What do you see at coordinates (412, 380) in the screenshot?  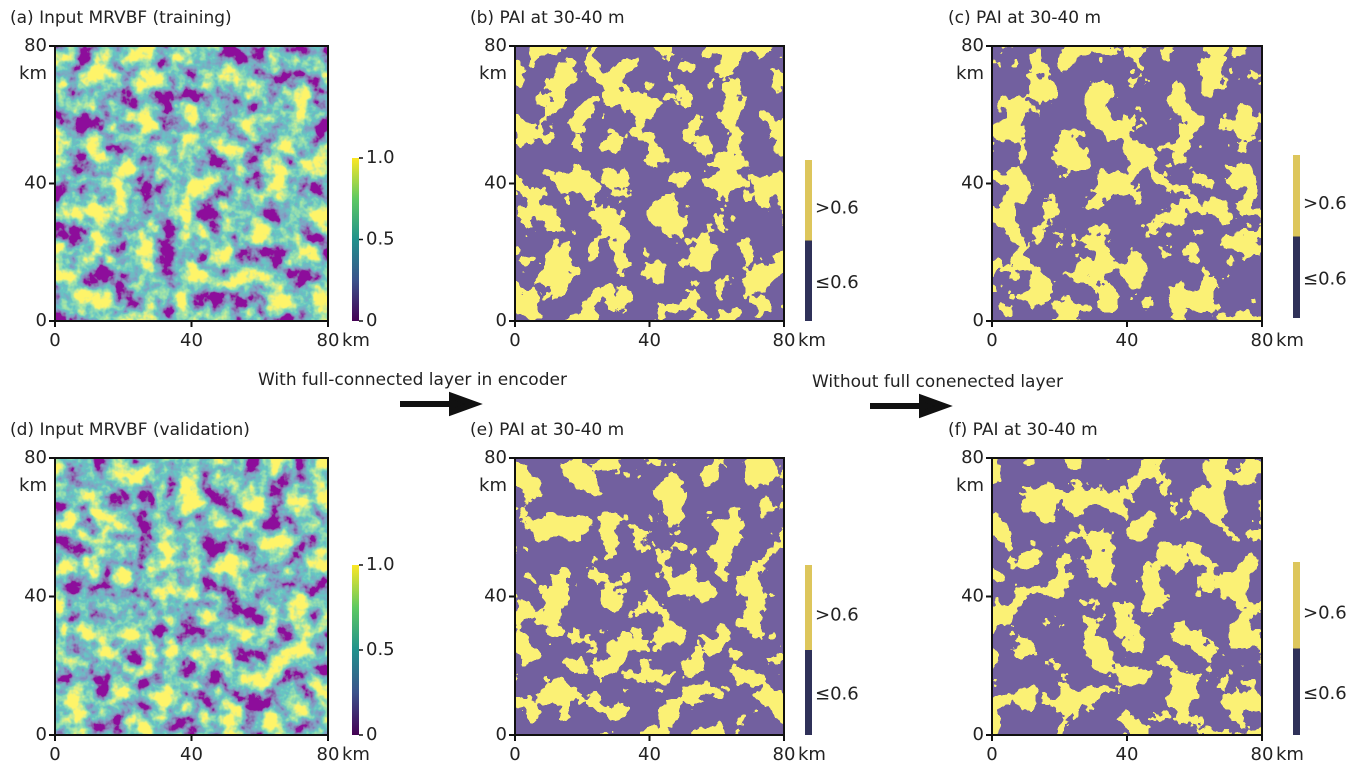 I see `caption: With full-connected layer in encoder` at bounding box center [412, 380].